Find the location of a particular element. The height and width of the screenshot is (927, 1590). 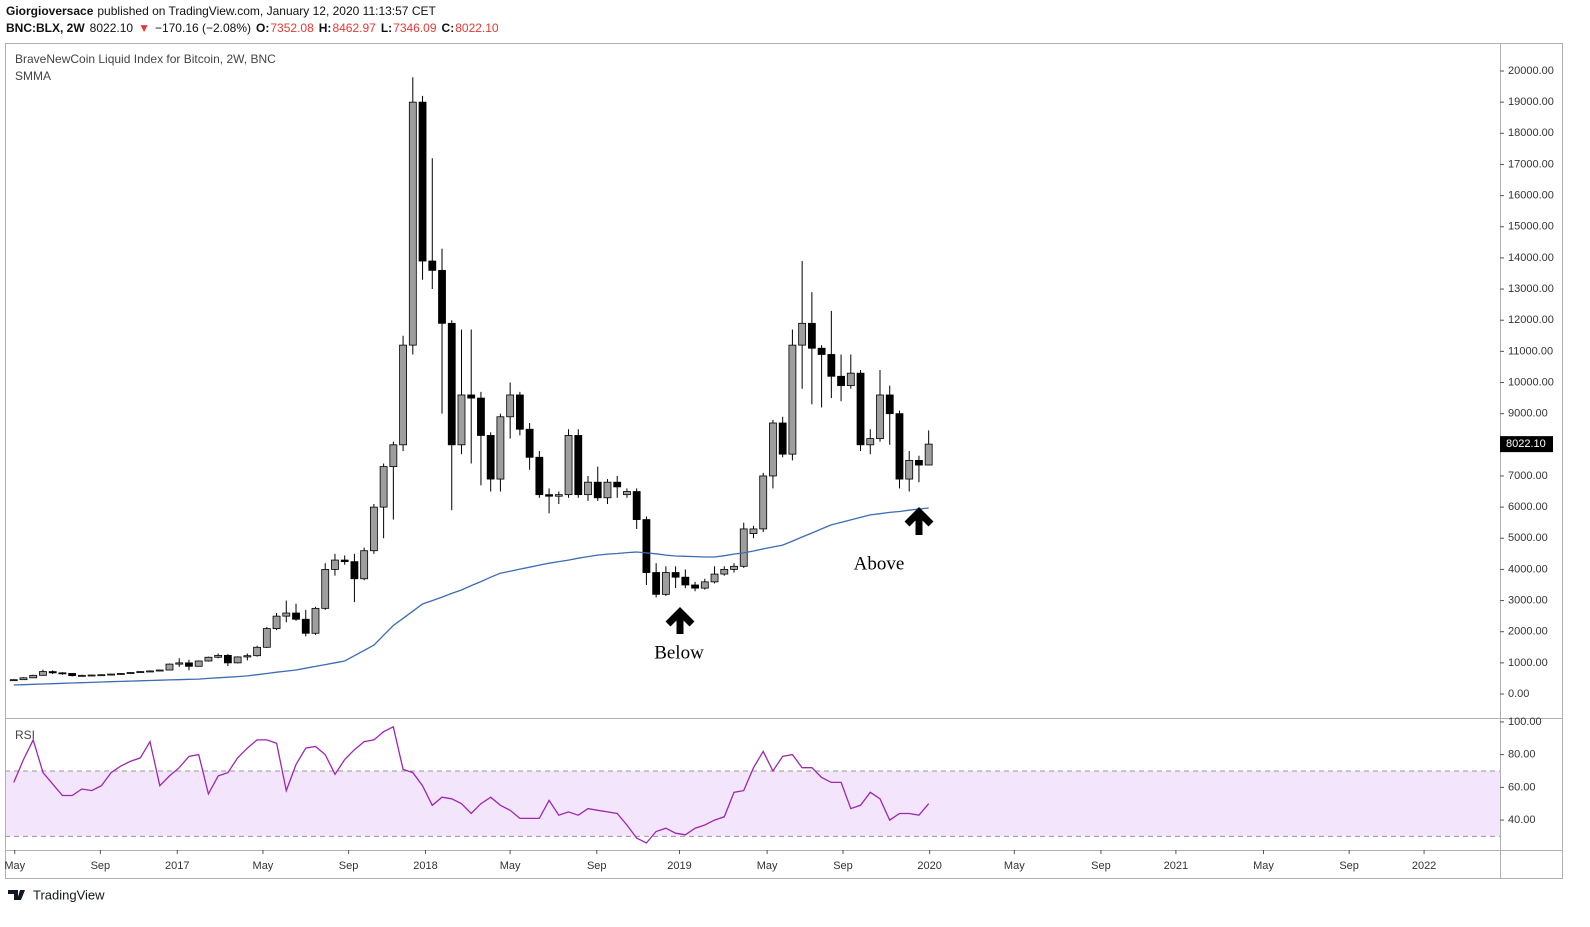

footer-brand: TradingView is located at coordinates (69, 894).